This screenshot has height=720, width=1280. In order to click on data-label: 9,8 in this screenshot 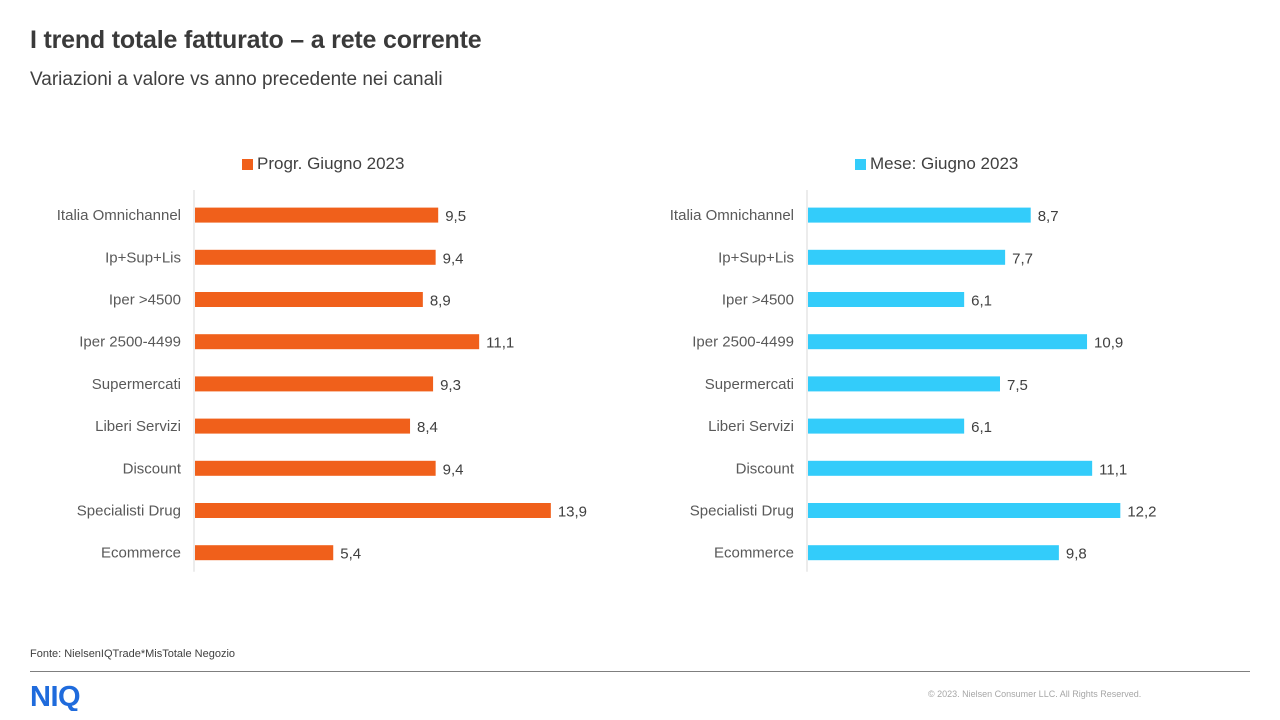, I will do `click(1076, 554)`.